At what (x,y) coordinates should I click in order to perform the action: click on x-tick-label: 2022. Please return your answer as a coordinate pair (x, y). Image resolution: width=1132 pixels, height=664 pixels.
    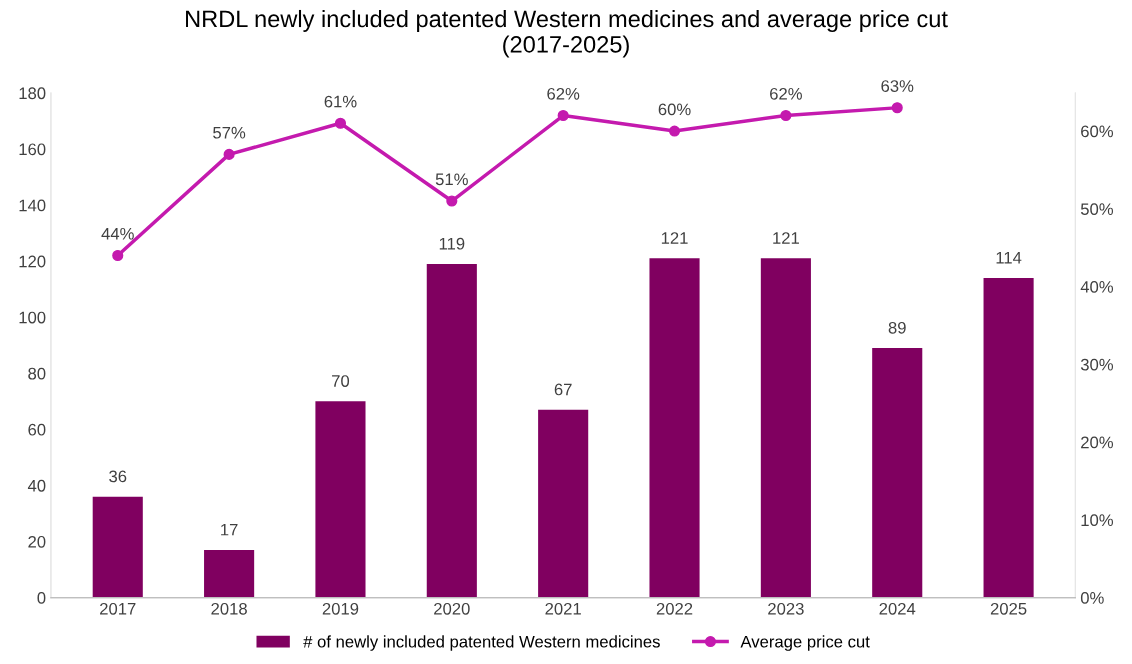
    Looking at the image, I should click on (674, 608).